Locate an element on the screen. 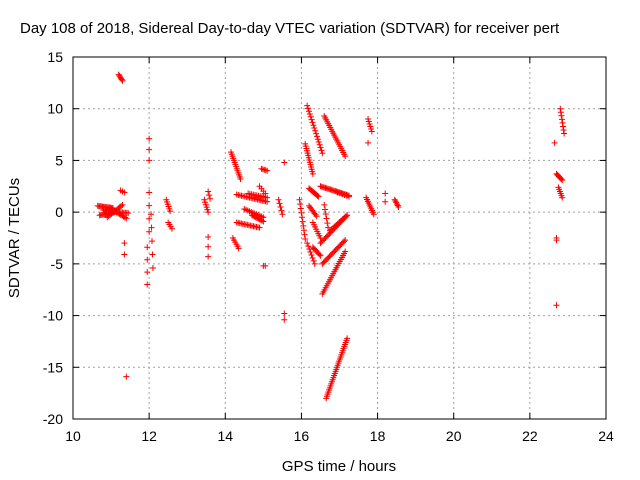 The image size is (640, 480). y-tick-label: -5 is located at coordinates (57, 264).